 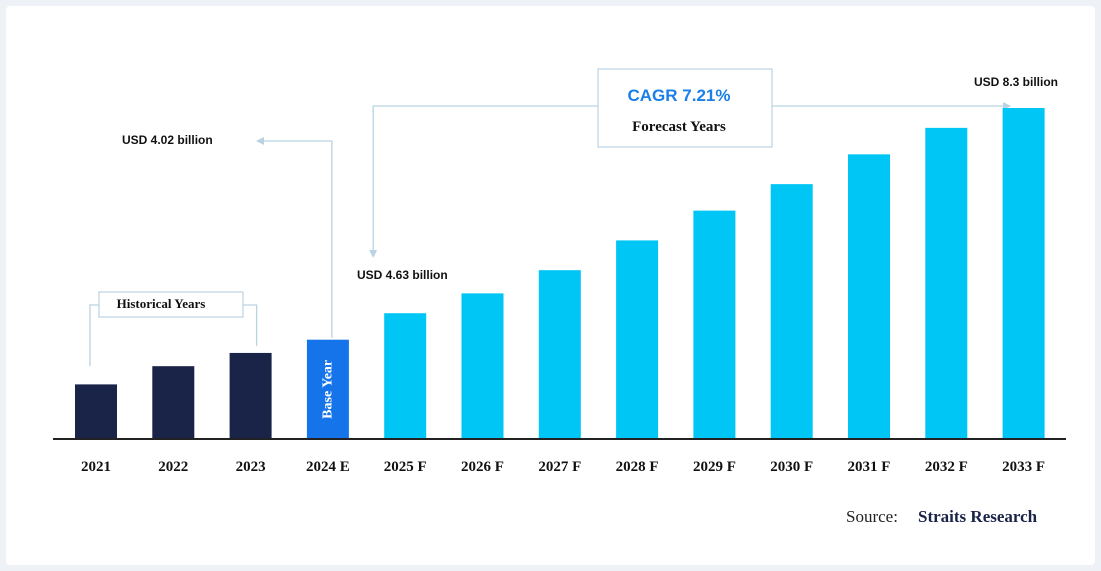 What do you see at coordinates (1023, 467) in the screenshot?
I see `x-tick-2033-f: 2033 F` at bounding box center [1023, 467].